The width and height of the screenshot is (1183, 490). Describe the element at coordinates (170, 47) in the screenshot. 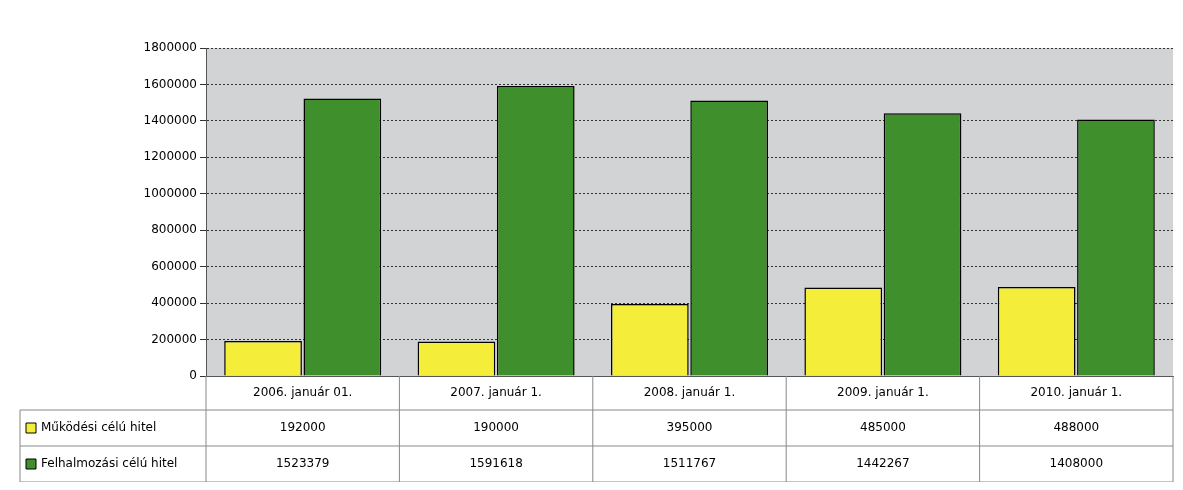

I see `y-tick-label: 1800000` at that location.